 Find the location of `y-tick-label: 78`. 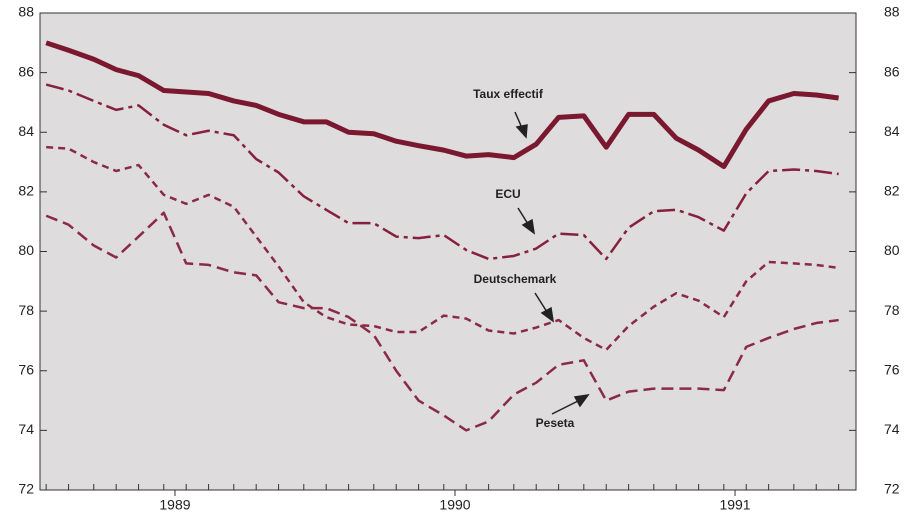

y-tick-label: 78 is located at coordinates (26, 310).